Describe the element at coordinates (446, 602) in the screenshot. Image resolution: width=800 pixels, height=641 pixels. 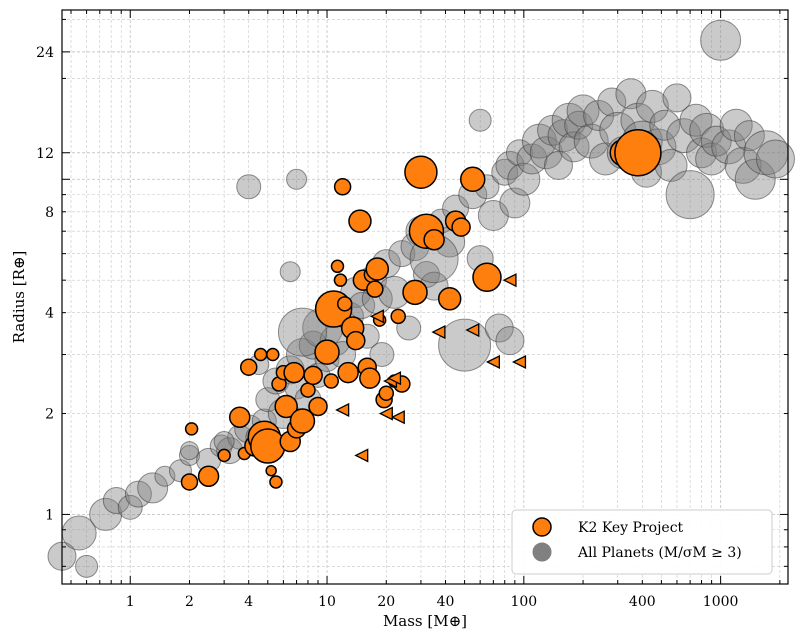
I see `x-tick-label: 40` at that location.